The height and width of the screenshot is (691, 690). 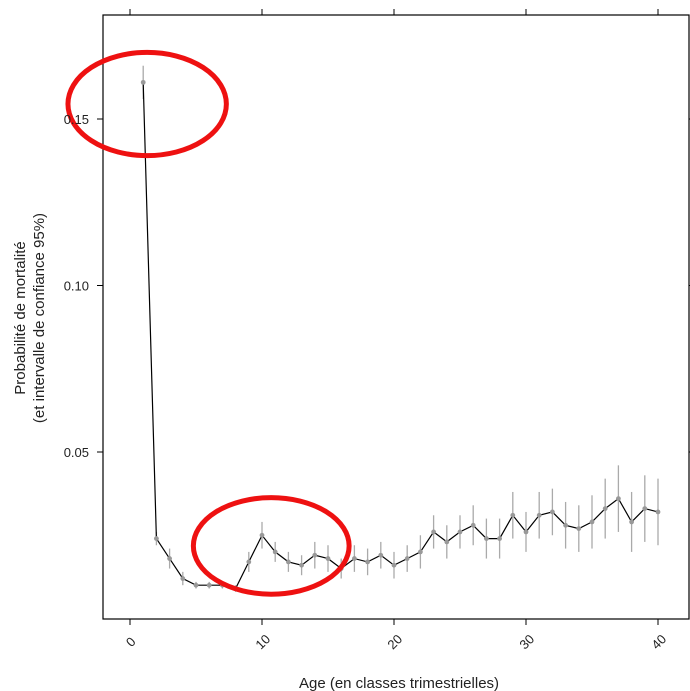 What do you see at coordinates (76, 286) in the screenshot?
I see `y-tick-label: 0.10` at bounding box center [76, 286].